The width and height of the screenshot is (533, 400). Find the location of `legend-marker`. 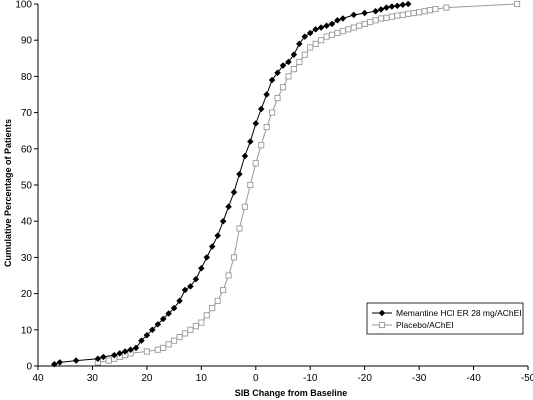

legend-marker is located at coordinates (382, 313).